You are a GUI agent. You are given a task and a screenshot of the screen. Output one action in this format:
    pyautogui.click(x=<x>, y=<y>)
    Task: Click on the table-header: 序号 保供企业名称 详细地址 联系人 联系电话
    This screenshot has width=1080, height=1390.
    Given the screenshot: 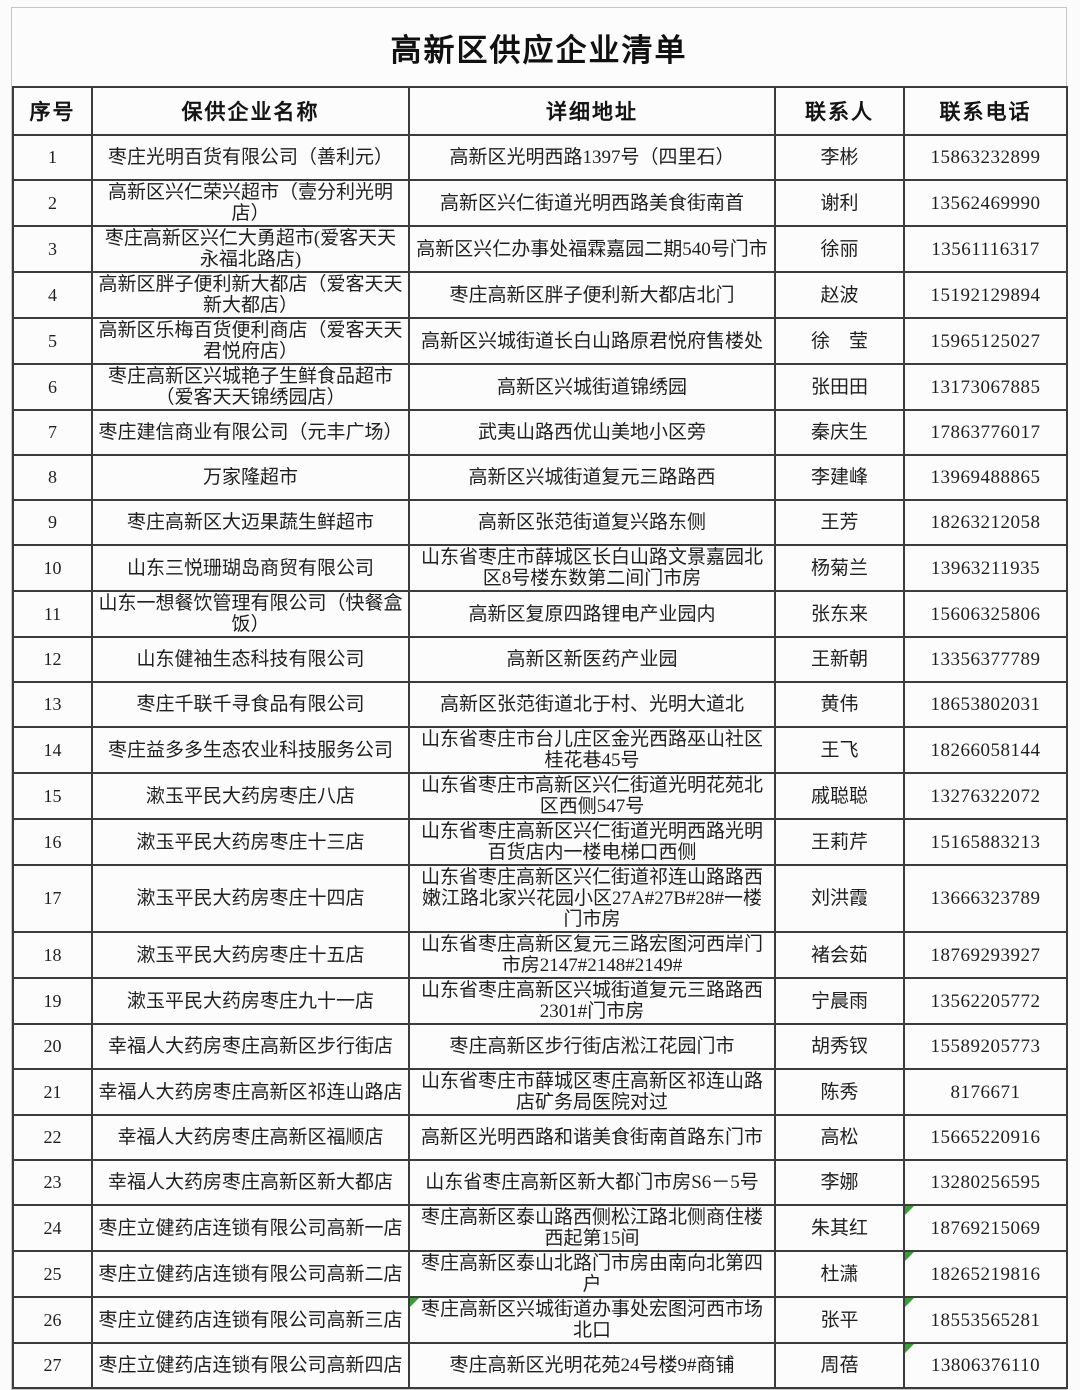 What is the action you would take?
    pyautogui.click(x=540, y=111)
    